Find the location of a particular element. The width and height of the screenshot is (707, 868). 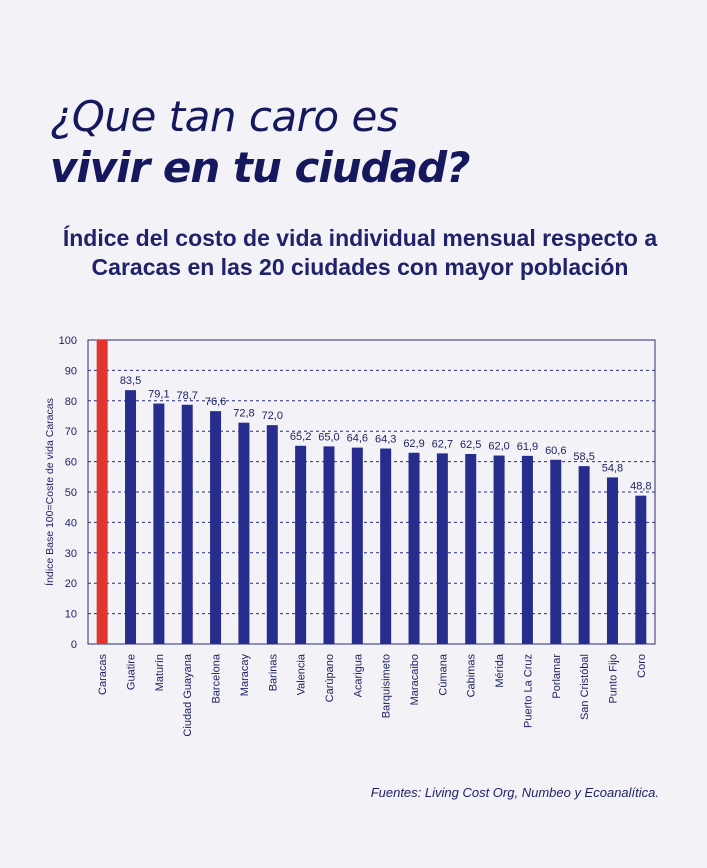

bar-ciudad-guayana is located at coordinates (187, 524).